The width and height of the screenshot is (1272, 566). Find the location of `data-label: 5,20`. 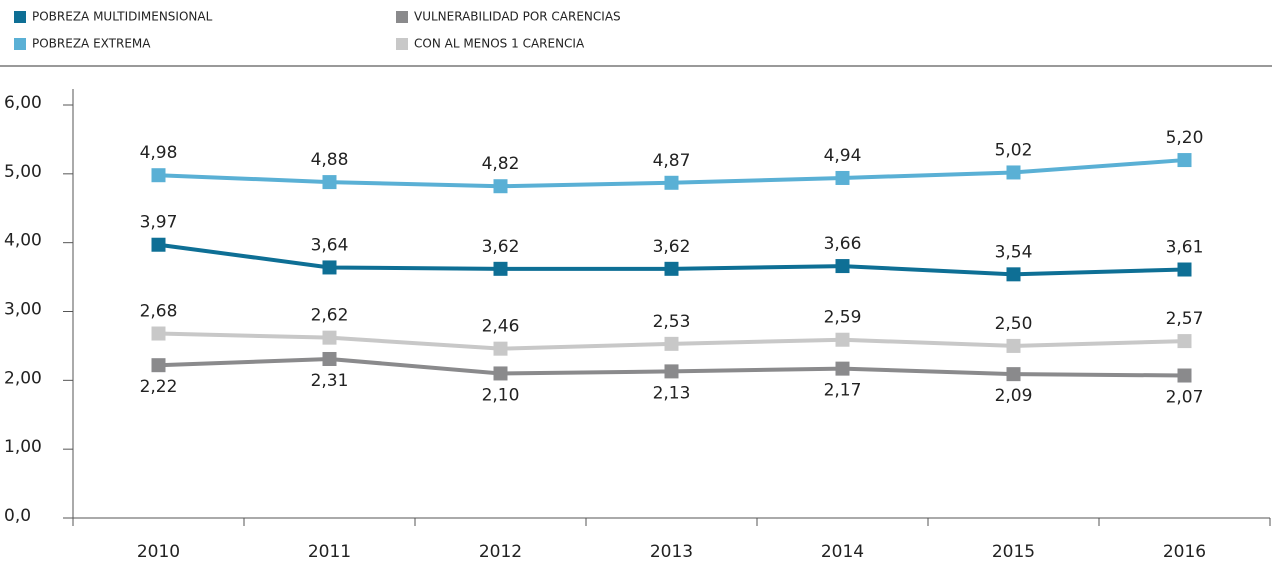

data-label: 5,20 is located at coordinates (1185, 138).